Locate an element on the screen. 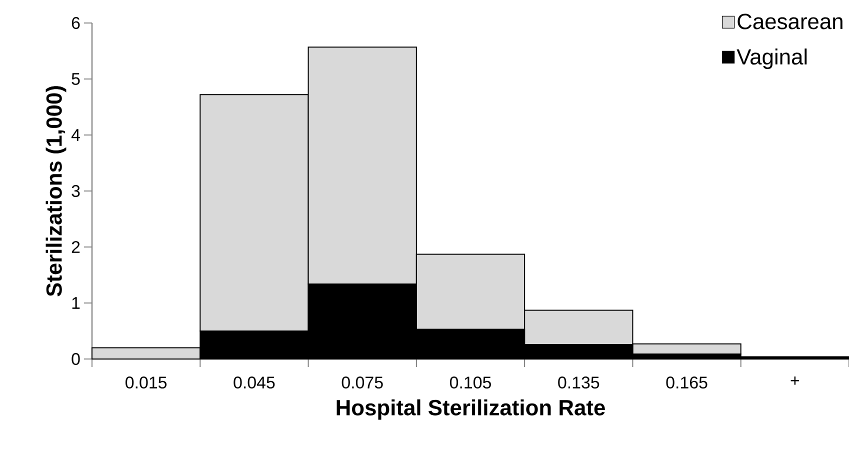 The height and width of the screenshot is (462, 849). legend-label: Vaginal is located at coordinates (771, 58).